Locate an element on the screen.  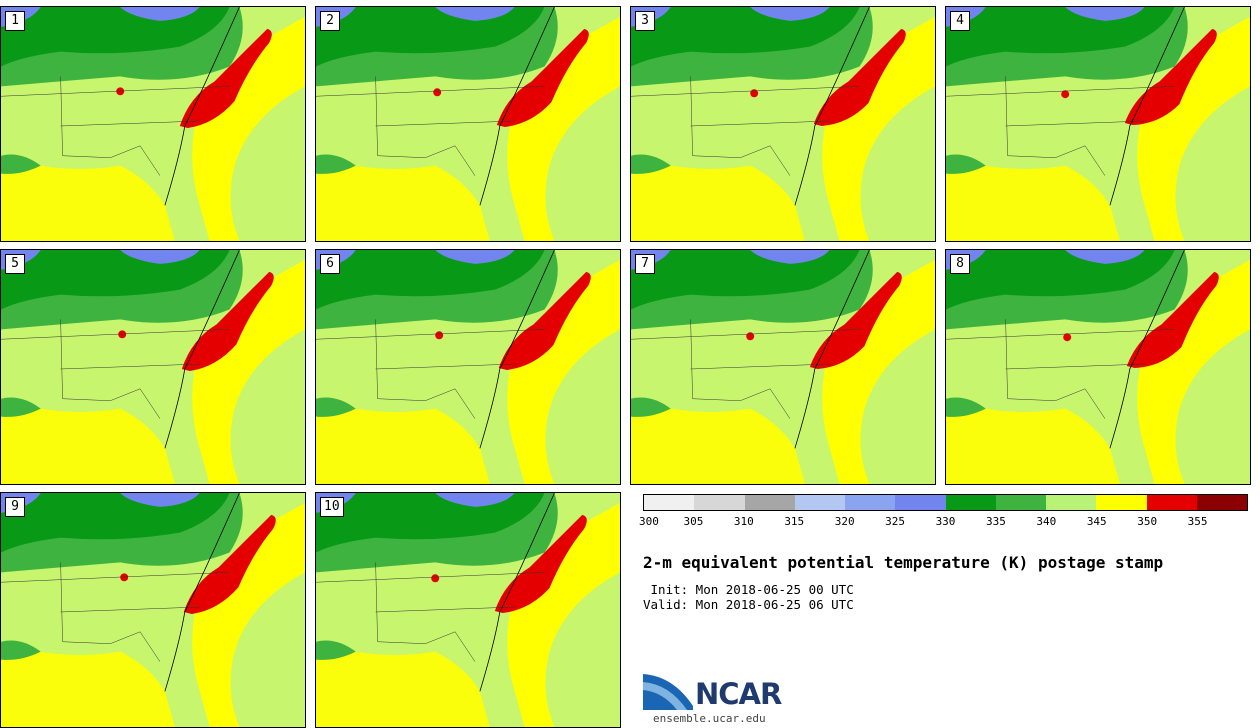
ncar-wordmark: NCAR is located at coordinates (738, 694).